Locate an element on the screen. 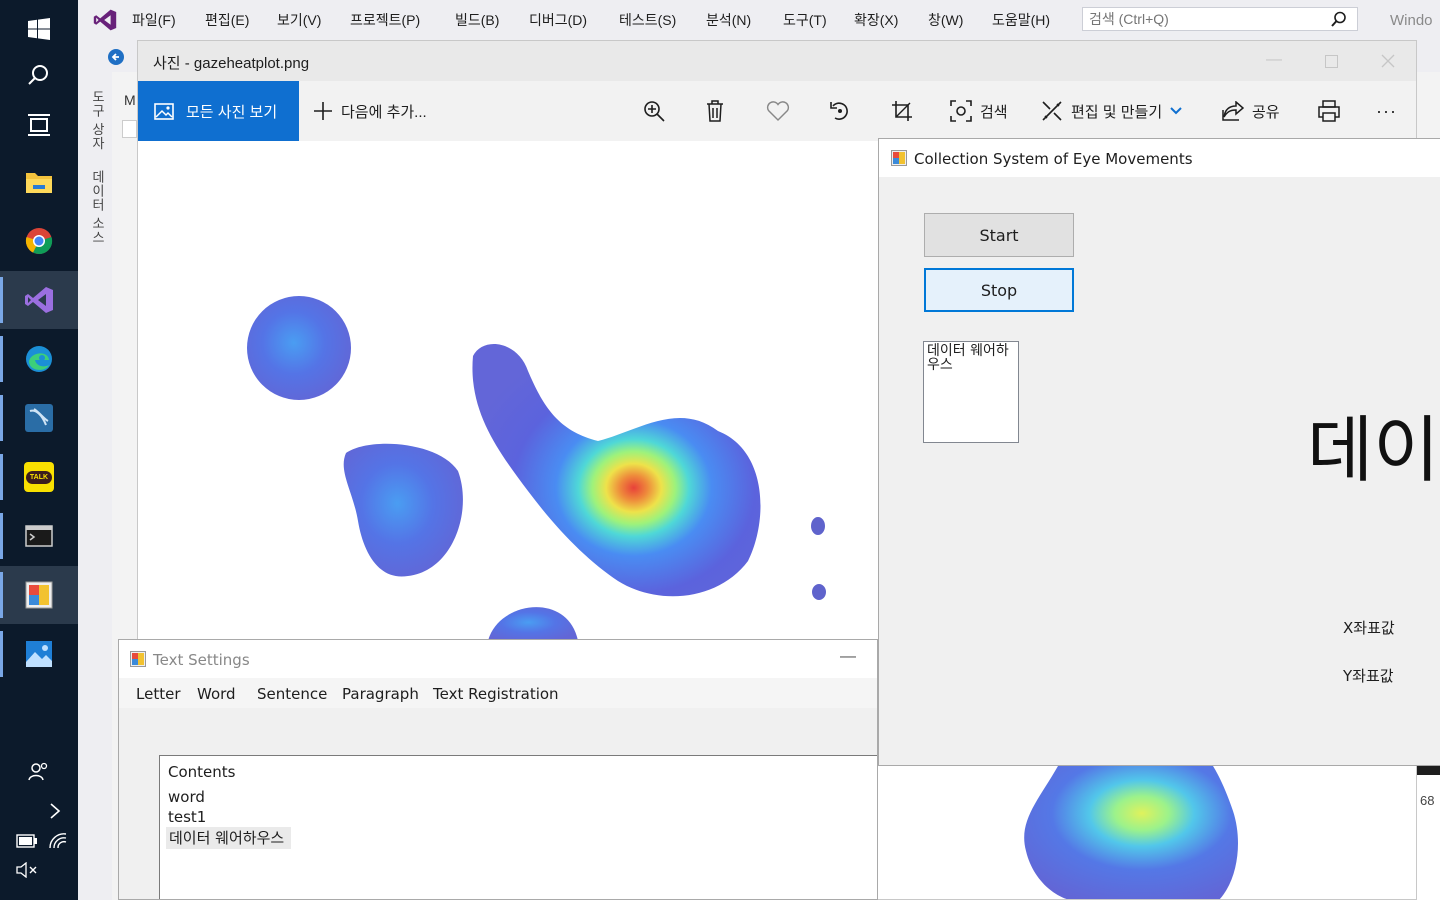 Image resolution: width=1440 pixels, height=900 pixels. rotate-button is located at coordinates (840, 111).